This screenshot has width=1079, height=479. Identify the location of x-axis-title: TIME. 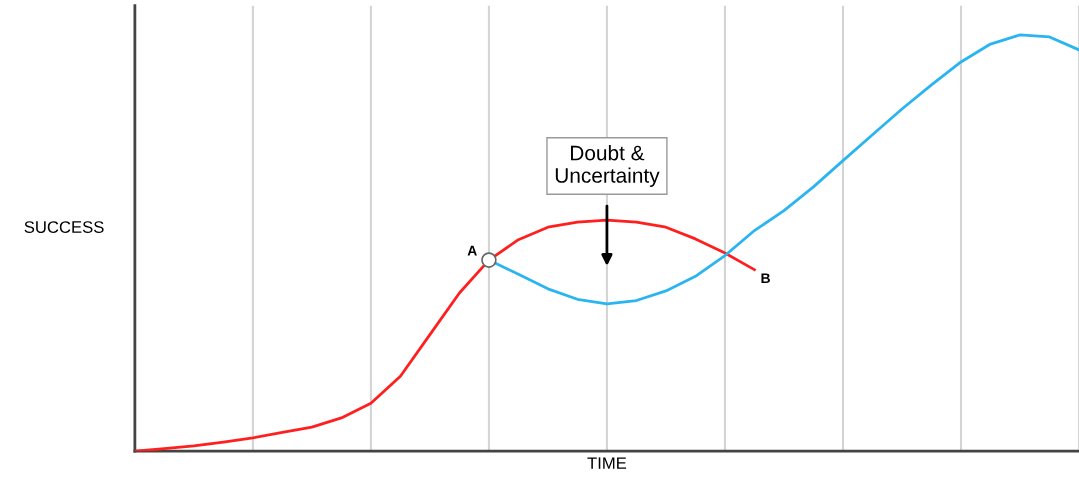
(607, 463).